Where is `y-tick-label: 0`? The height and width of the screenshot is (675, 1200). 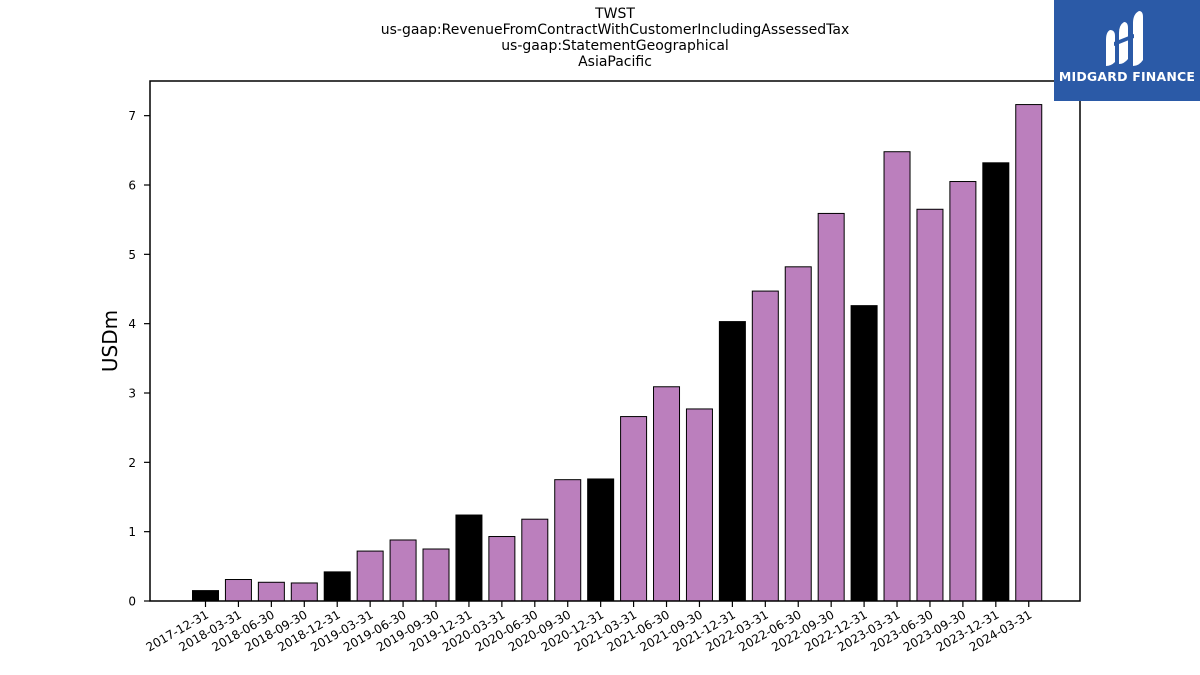 y-tick-label: 0 is located at coordinates (132, 602).